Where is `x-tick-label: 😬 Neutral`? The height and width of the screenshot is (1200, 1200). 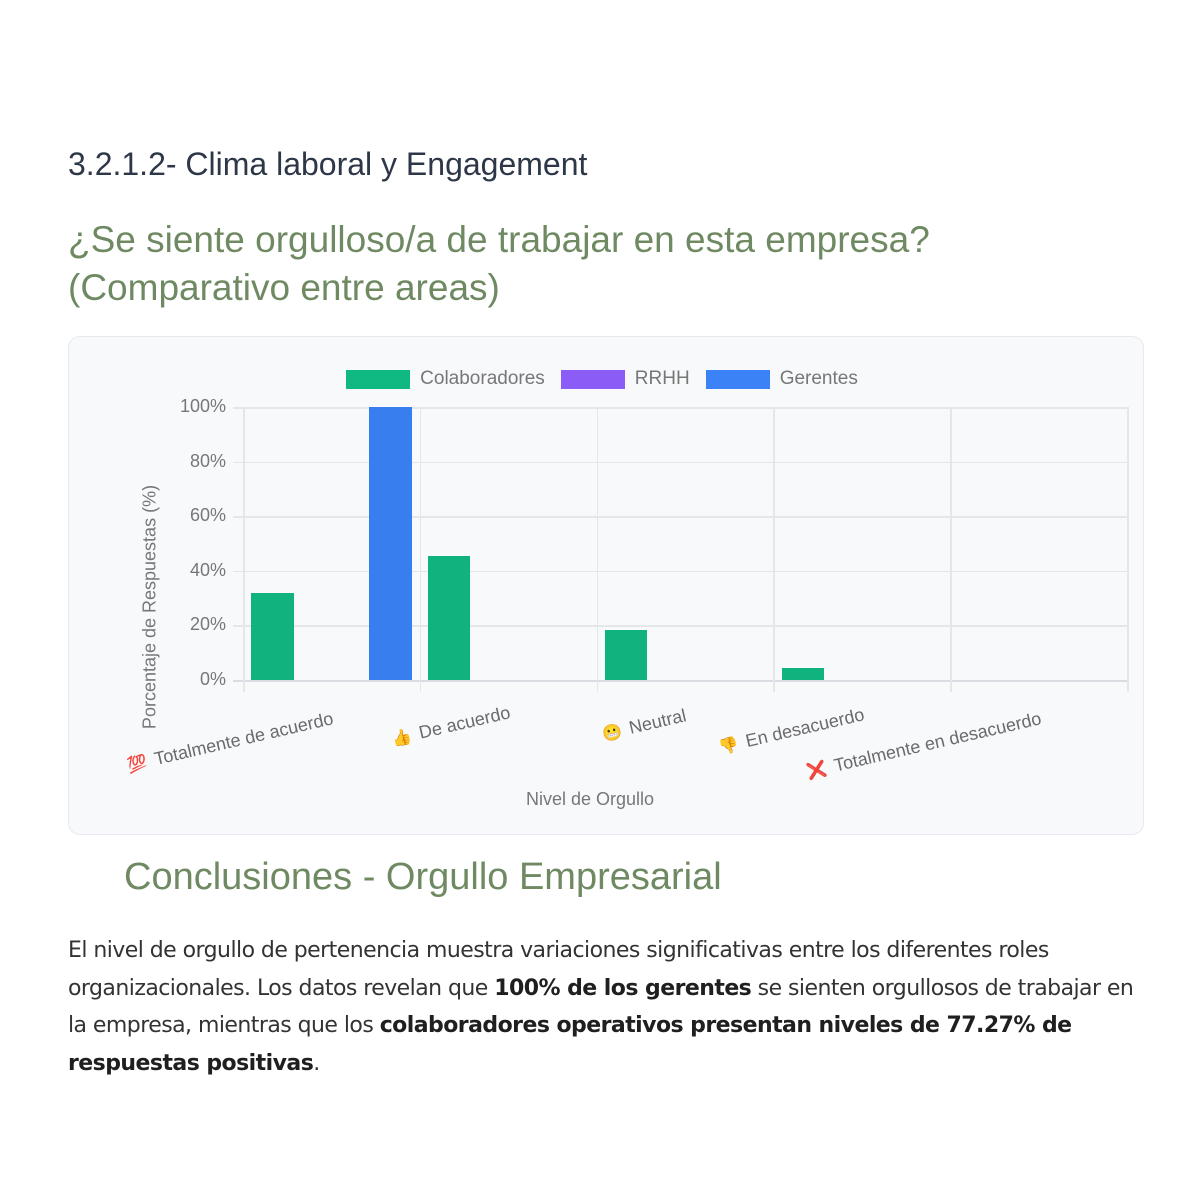
x-tick-label: 😬 Neutral is located at coordinates (644, 725).